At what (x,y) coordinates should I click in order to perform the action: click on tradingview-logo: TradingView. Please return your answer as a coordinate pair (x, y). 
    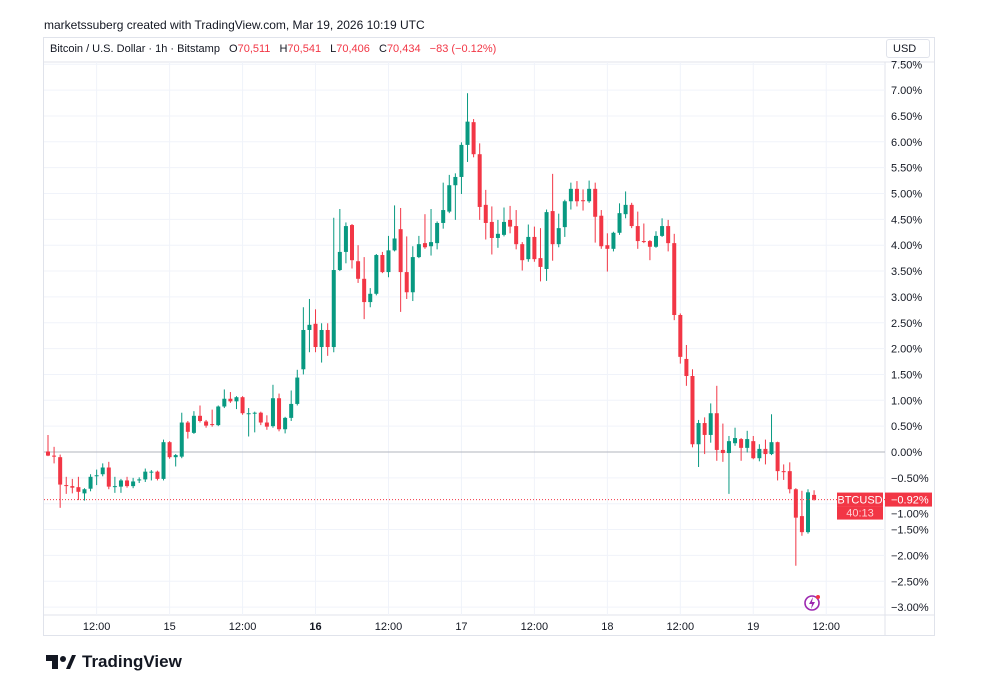
    Looking at the image, I should click on (114, 662).